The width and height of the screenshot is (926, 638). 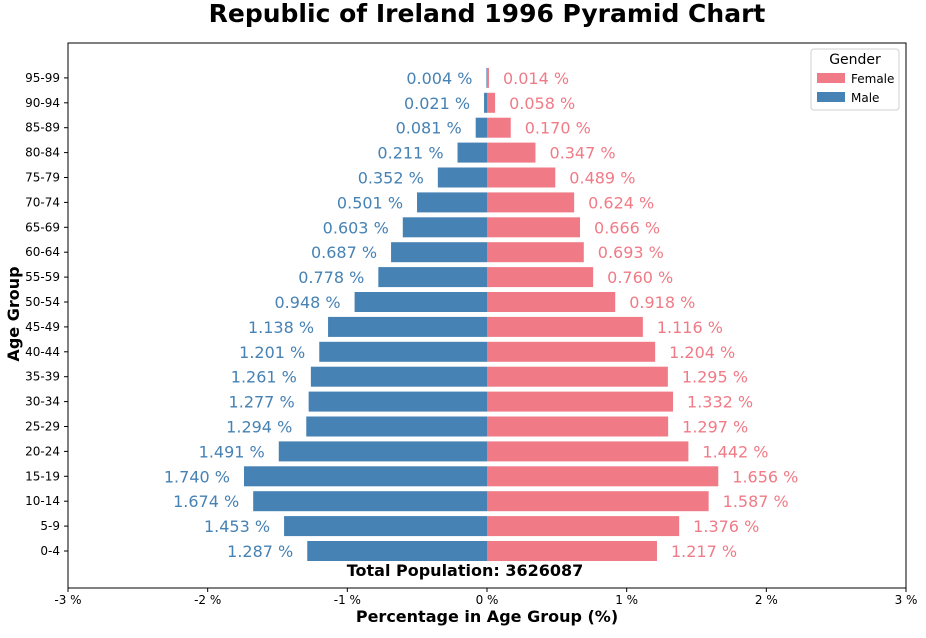 I want to click on bar-label-male-25-29: 1.294 %, so click(x=259, y=427).